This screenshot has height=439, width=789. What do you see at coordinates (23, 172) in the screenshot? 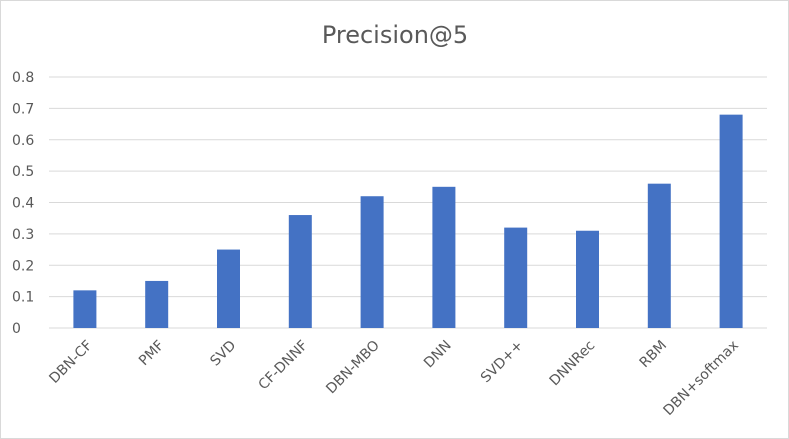
I see `y-tick-label: 0.5` at bounding box center [23, 172].